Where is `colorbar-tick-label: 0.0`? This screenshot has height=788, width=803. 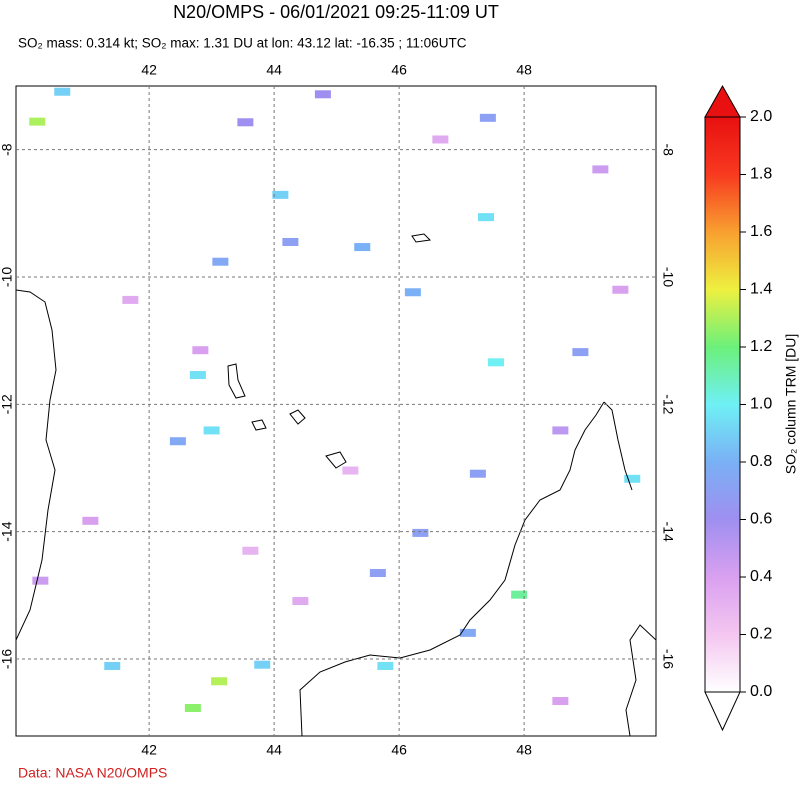 colorbar-tick-label: 0.0 is located at coordinates (761, 691).